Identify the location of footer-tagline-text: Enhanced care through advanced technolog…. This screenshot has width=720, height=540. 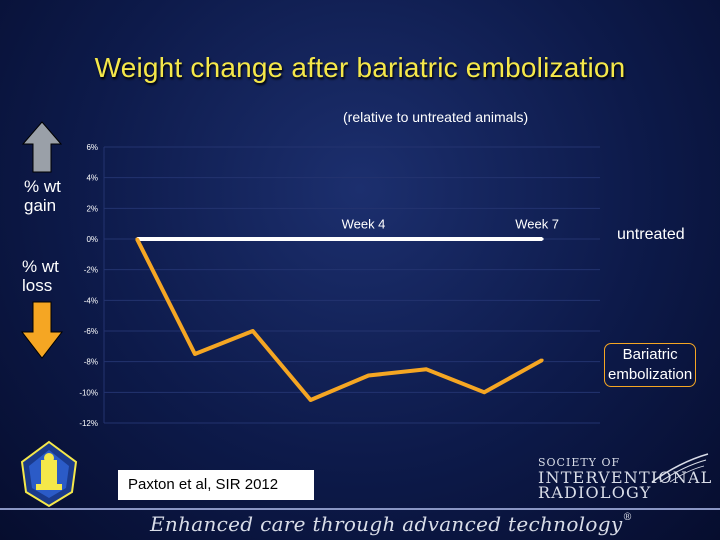
(386, 524).